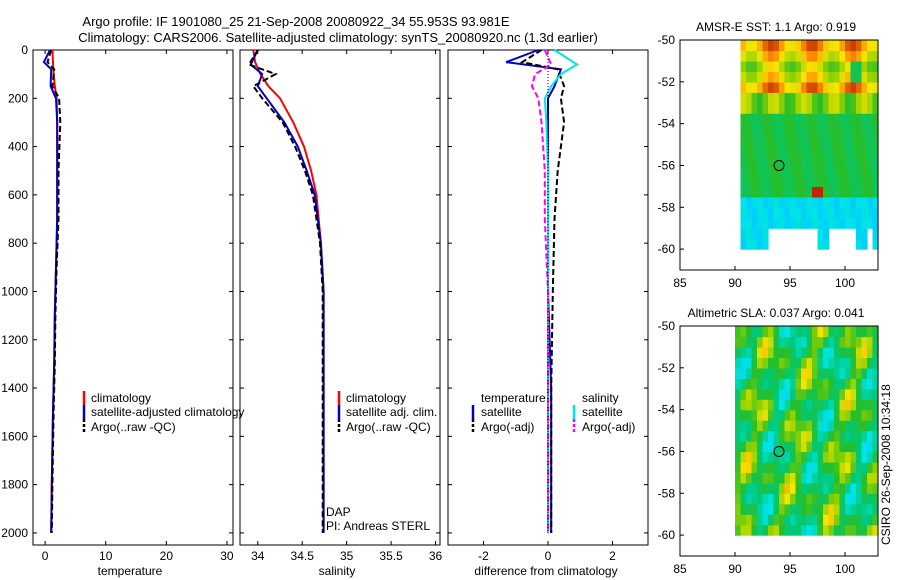 This screenshot has height=580, width=900. I want to click on series-line, so click(542, 291).